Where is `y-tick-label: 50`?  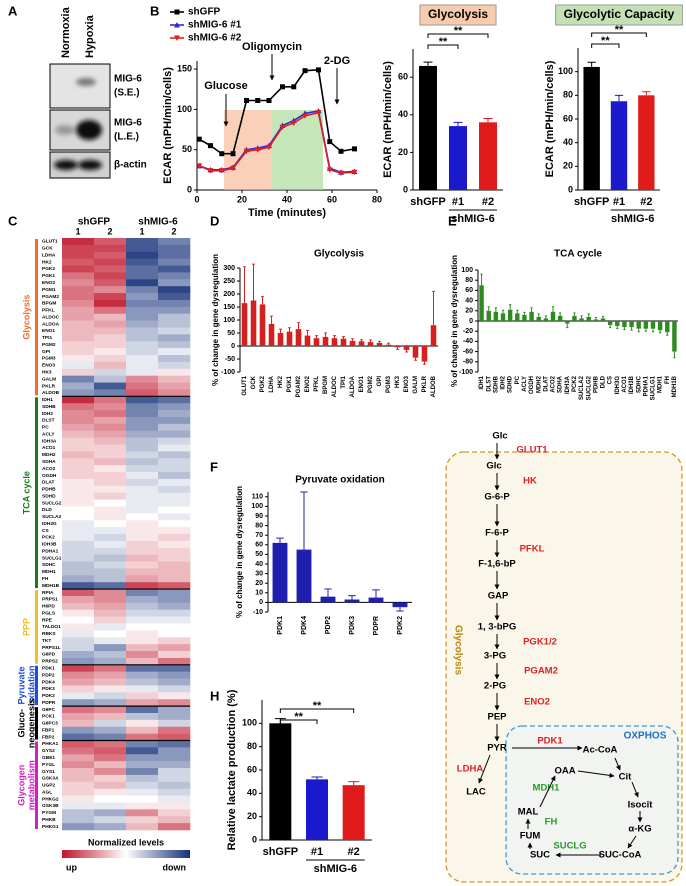
y-tick-label: 50 is located at coordinates (259, 554).